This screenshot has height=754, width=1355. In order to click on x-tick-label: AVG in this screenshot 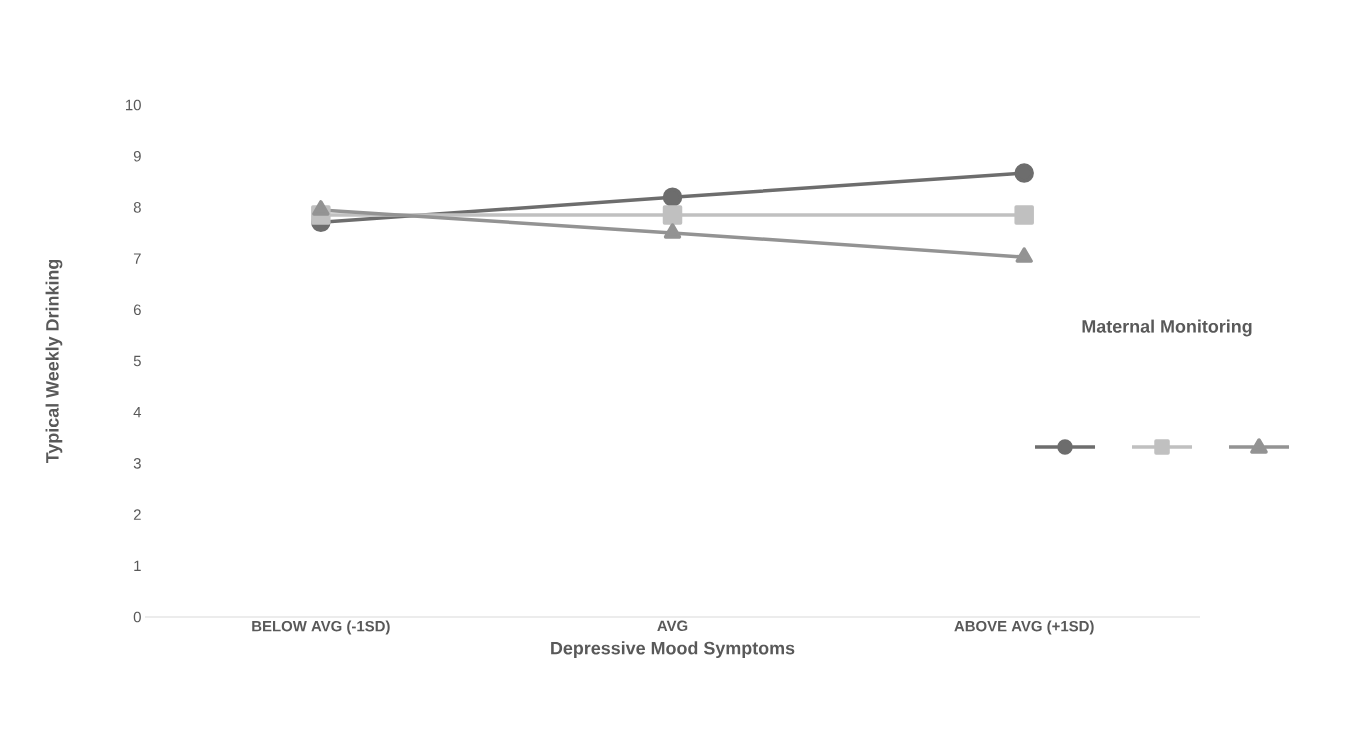, I will do `click(672, 626)`.